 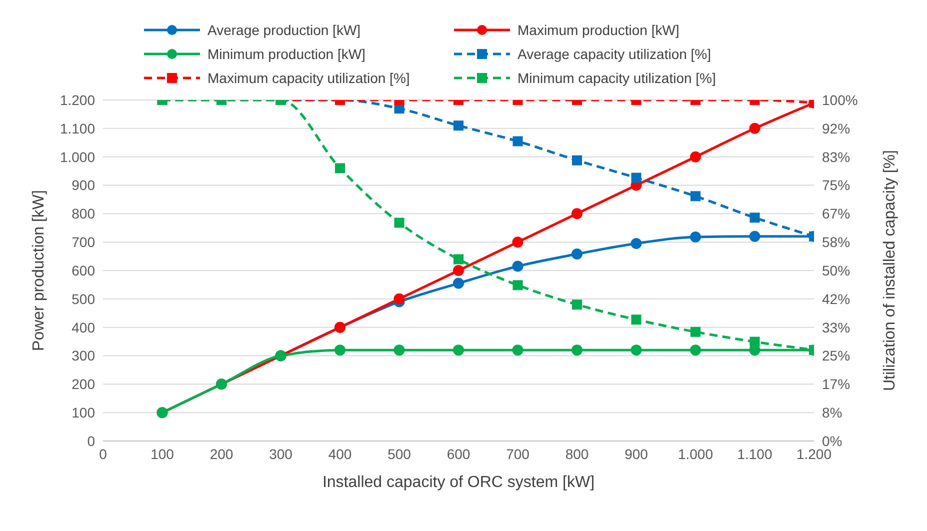 What do you see at coordinates (836, 298) in the screenshot?
I see `y2-tick-label: 42%` at bounding box center [836, 298].